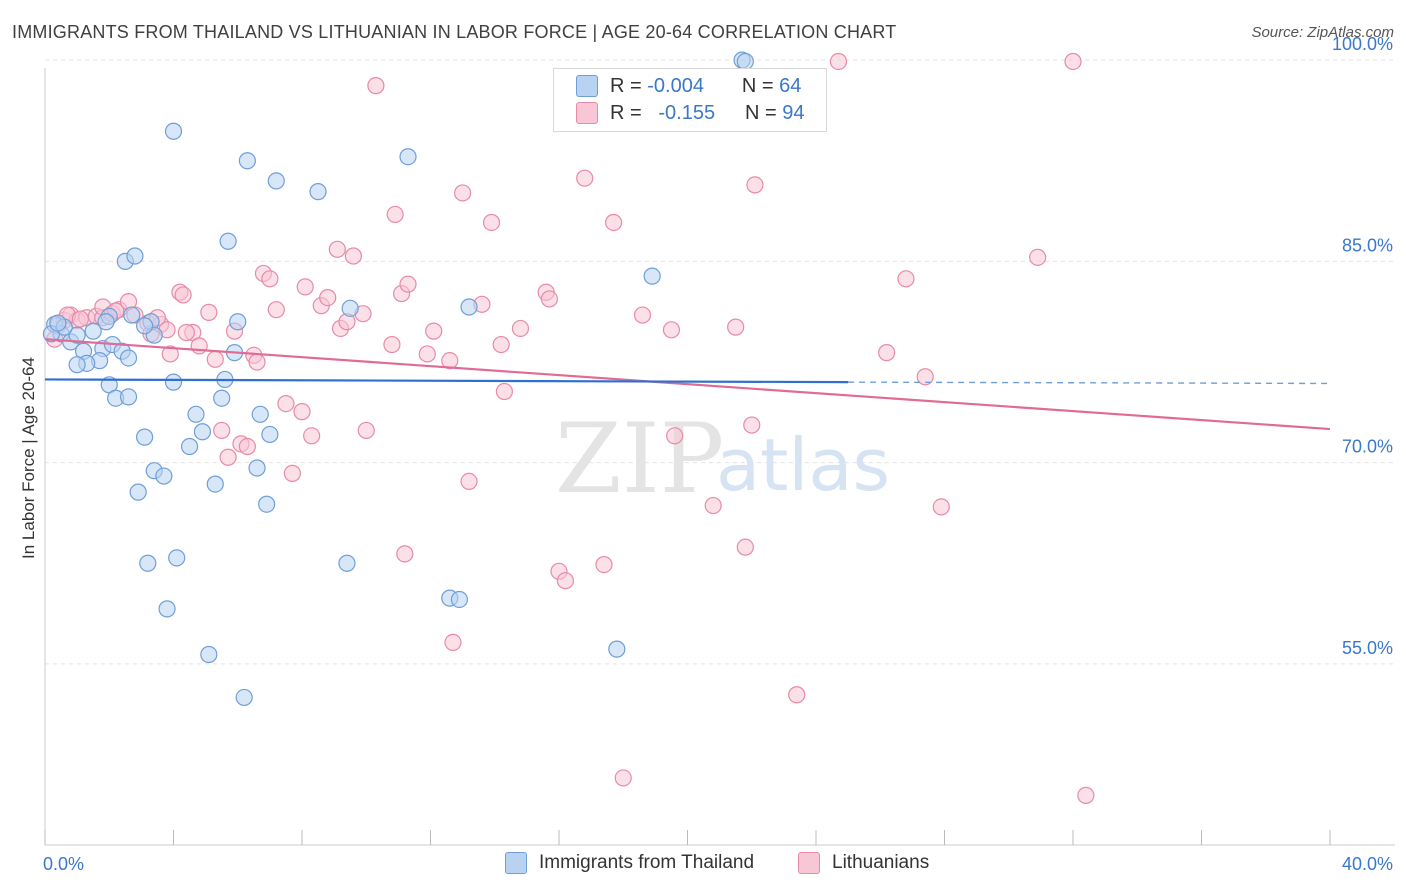 This screenshot has width=1406, height=892. What do you see at coordinates (1367, 648) in the screenshot?
I see `y-tick-label: 55.0%` at bounding box center [1367, 648].